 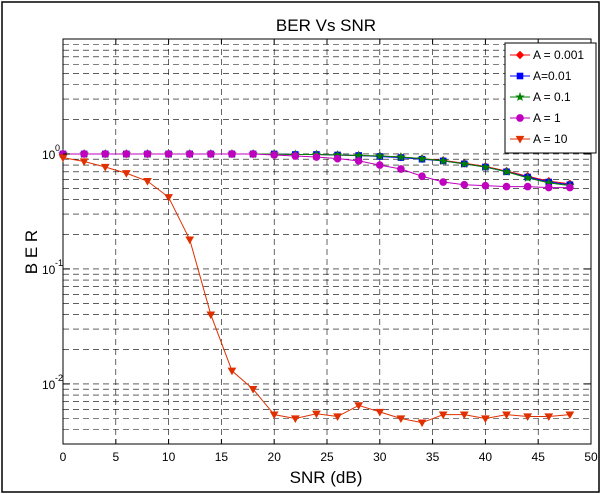 I want to click on x-tick-label: 5, so click(x=115, y=457).